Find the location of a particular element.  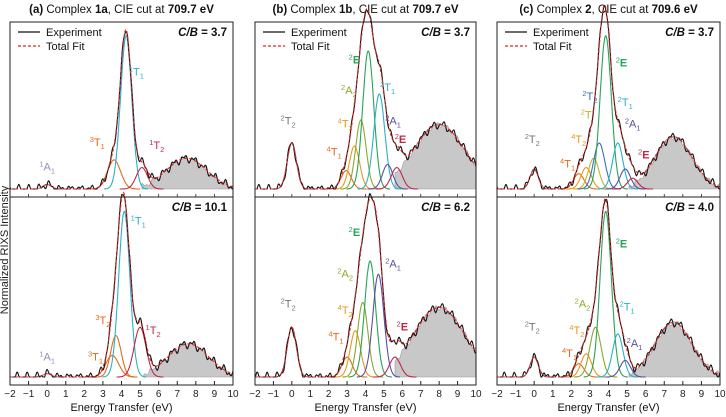

peak-4T1 is located at coordinates (347, 367).